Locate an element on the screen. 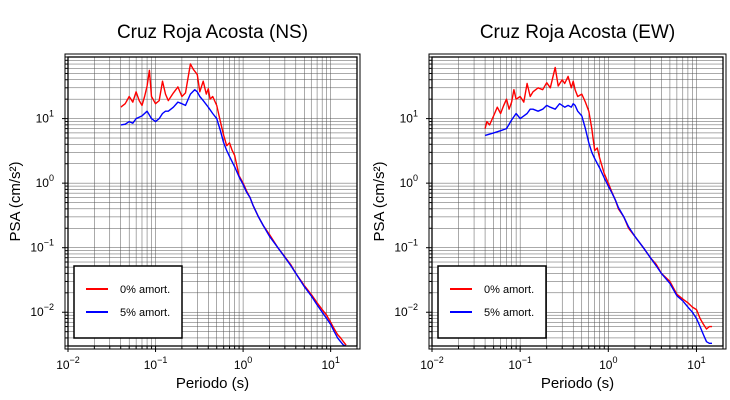  chart-title: Cruz Roja Acosta (EW) is located at coordinates (577, 32).